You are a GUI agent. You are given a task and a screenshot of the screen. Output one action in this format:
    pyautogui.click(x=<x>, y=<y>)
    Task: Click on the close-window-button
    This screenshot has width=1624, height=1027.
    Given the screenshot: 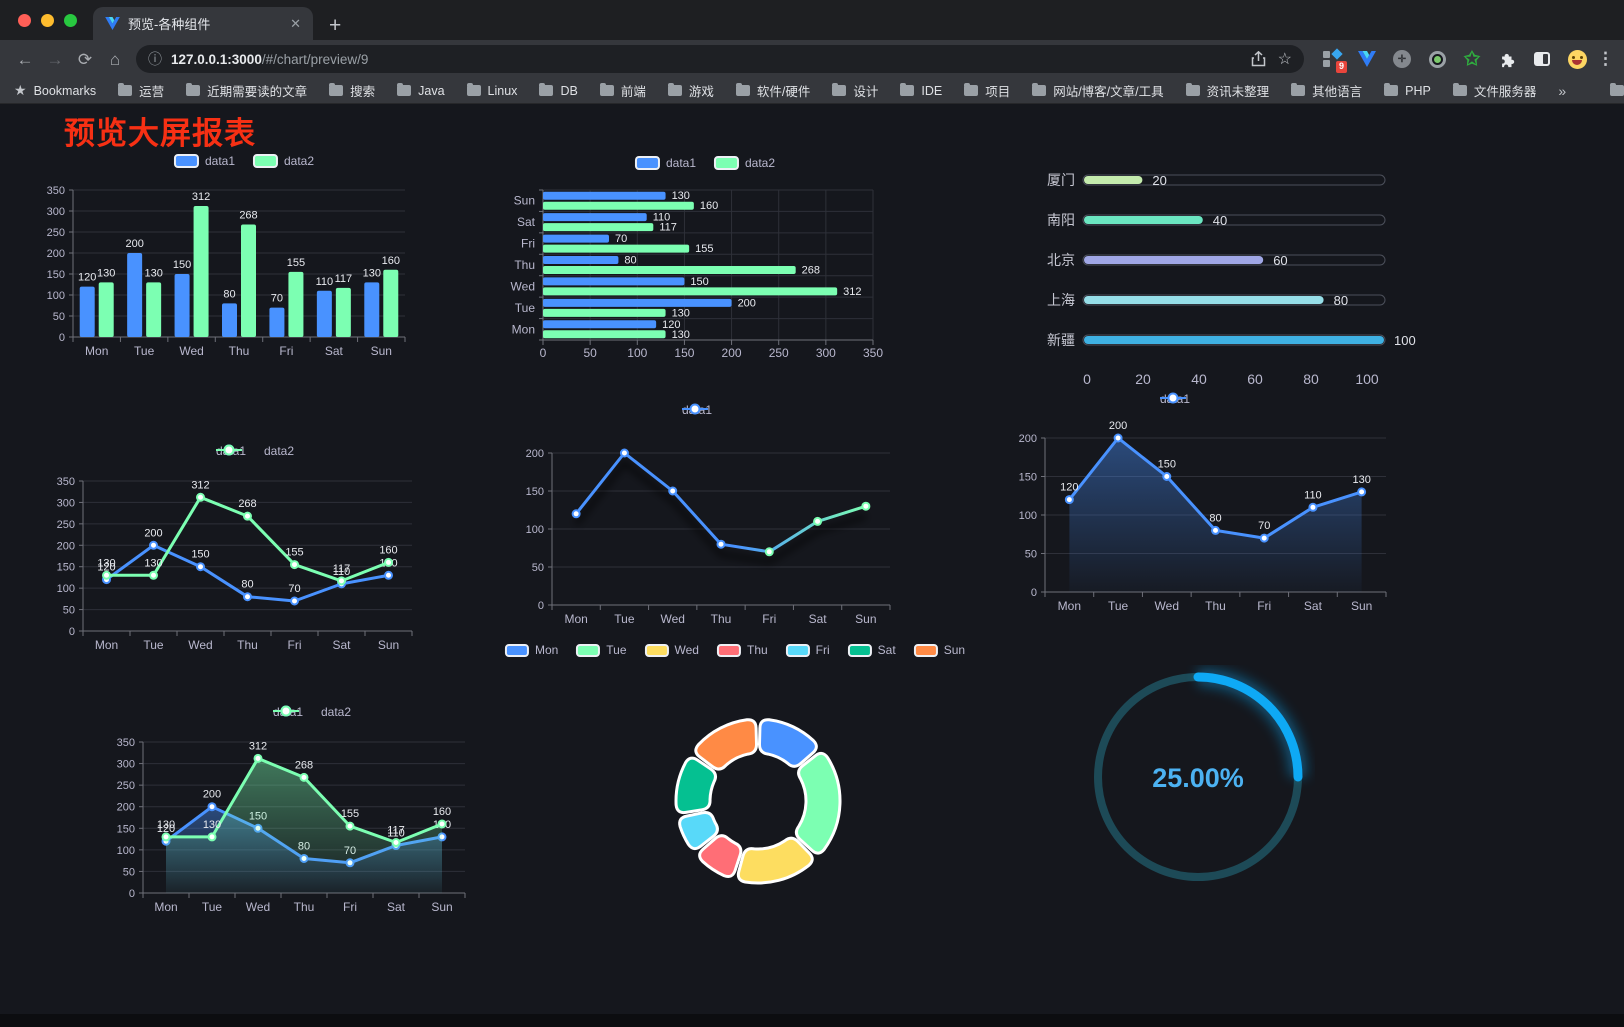 What is the action you would take?
    pyautogui.click(x=24, y=20)
    